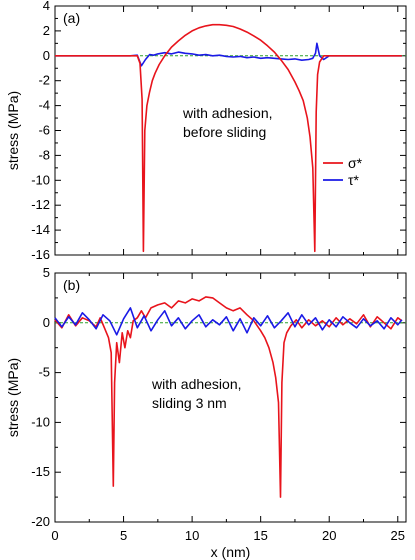  What do you see at coordinates (40, 204) in the screenshot?
I see `panel-a-ytick-label: -12` at bounding box center [40, 204].